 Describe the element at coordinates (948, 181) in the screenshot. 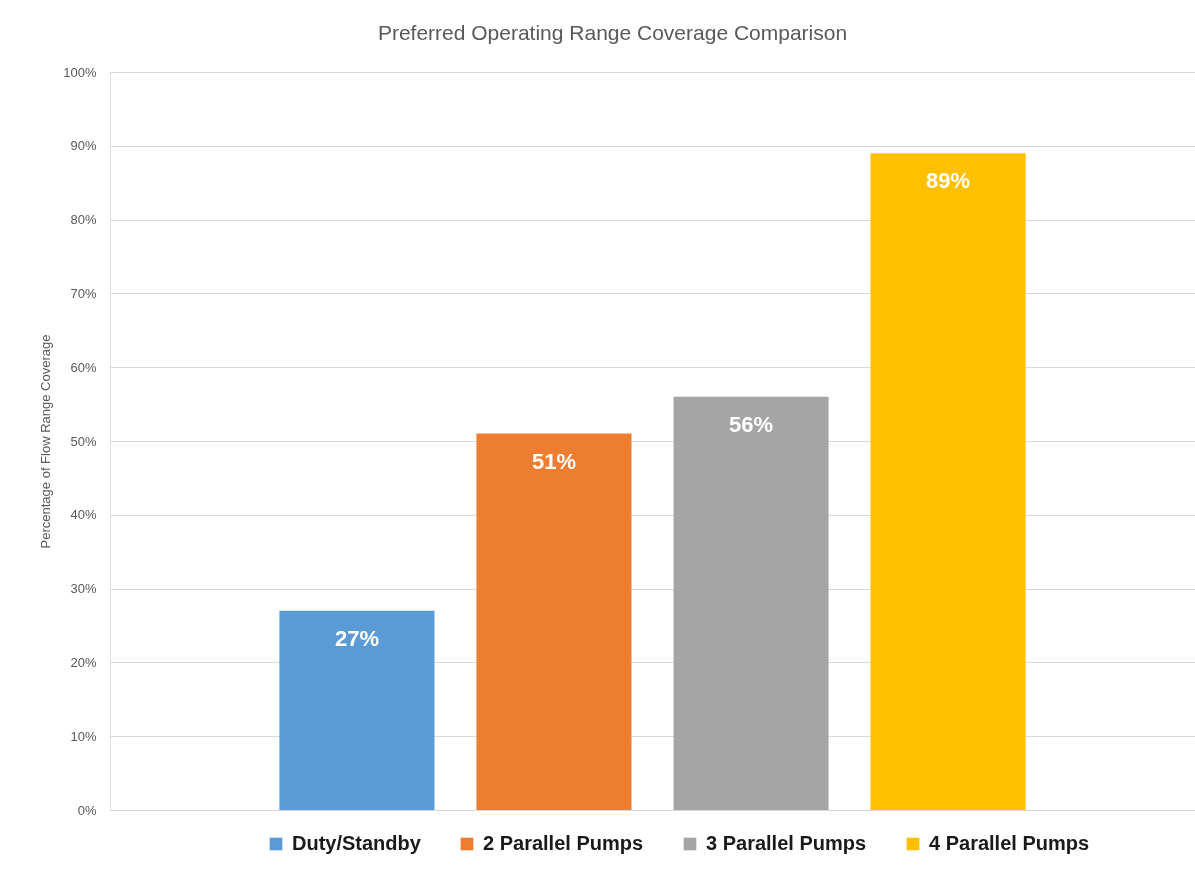

I see `data-label: 89%` at that location.